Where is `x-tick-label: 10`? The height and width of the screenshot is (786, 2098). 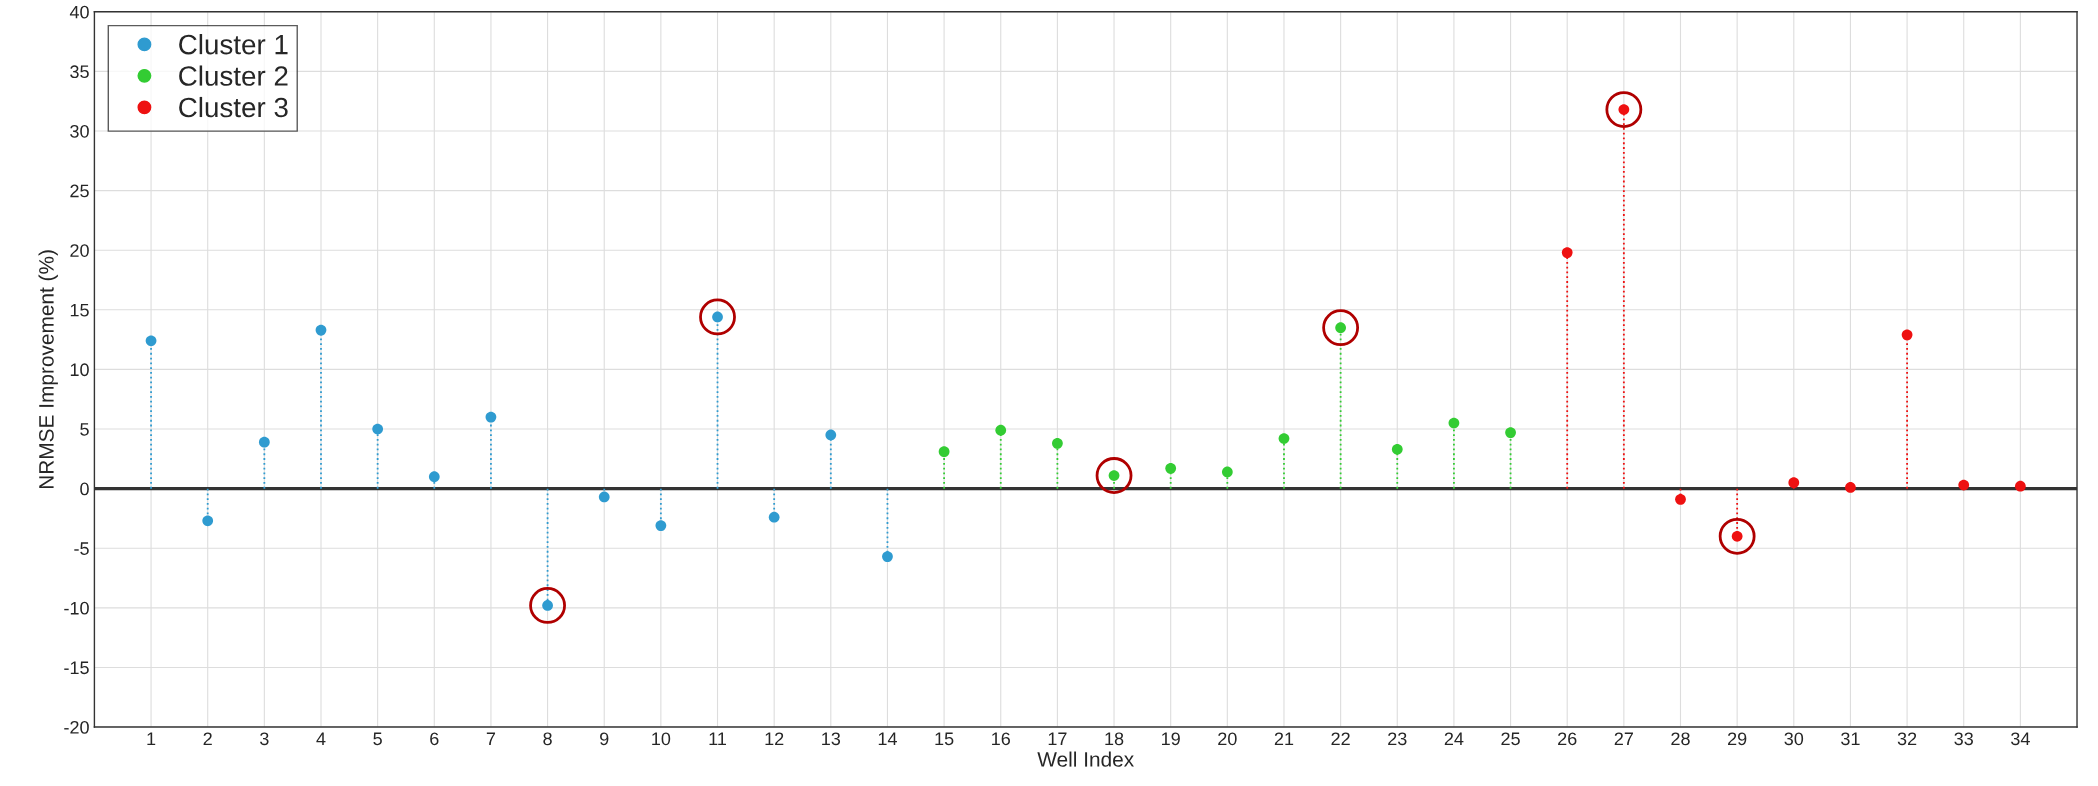 x-tick-label: 10 is located at coordinates (661, 739).